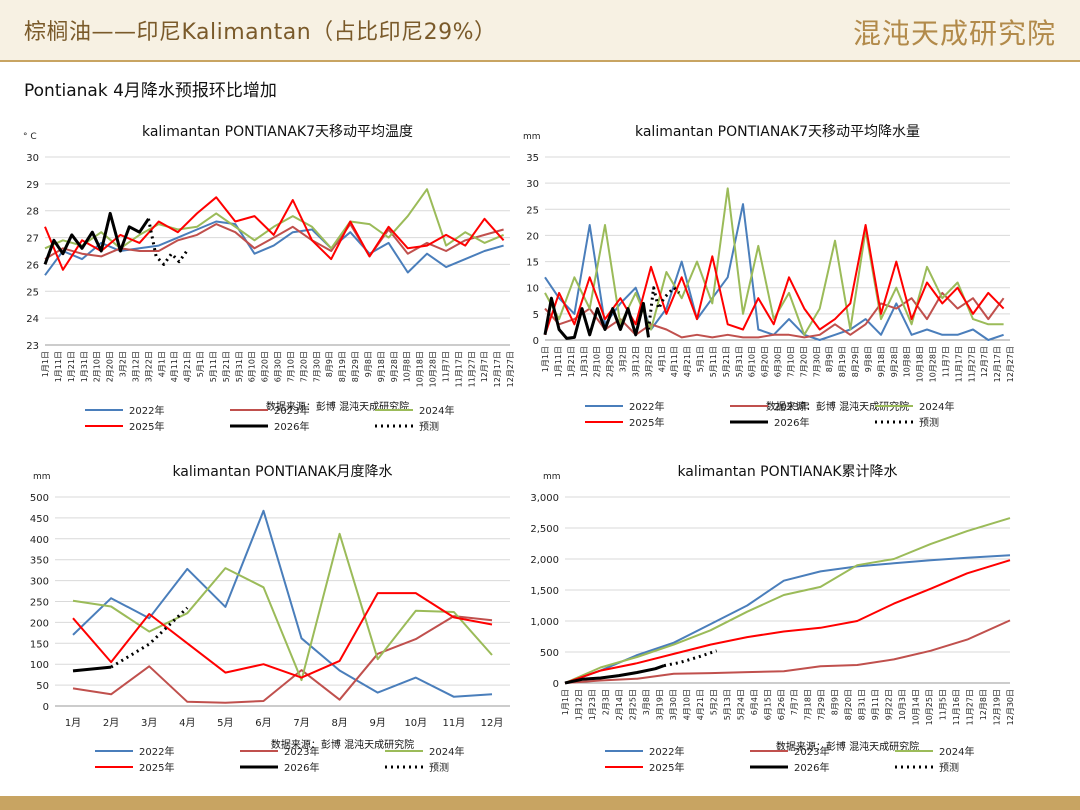 The image size is (1080, 810). What do you see at coordinates (578, 704) in the screenshot?
I see `x-tick-label: 1月12日` at bounding box center [578, 704].